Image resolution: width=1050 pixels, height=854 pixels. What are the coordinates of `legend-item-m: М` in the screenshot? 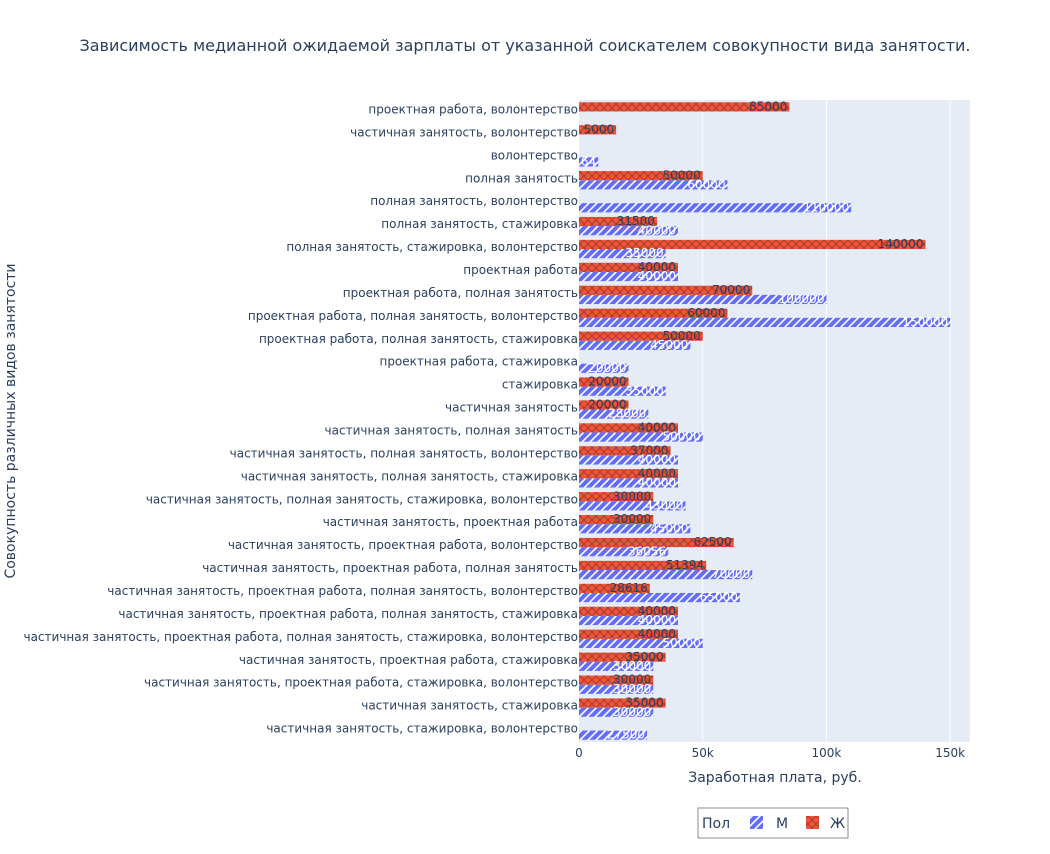 It's located at (769, 824).